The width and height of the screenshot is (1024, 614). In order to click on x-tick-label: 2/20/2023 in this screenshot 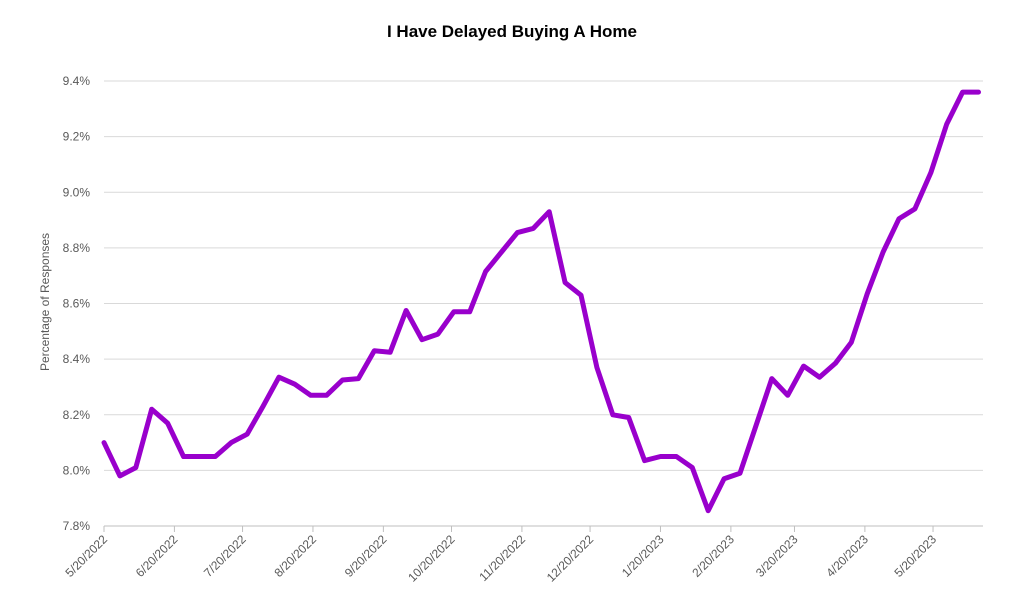, I will do `click(713, 556)`.